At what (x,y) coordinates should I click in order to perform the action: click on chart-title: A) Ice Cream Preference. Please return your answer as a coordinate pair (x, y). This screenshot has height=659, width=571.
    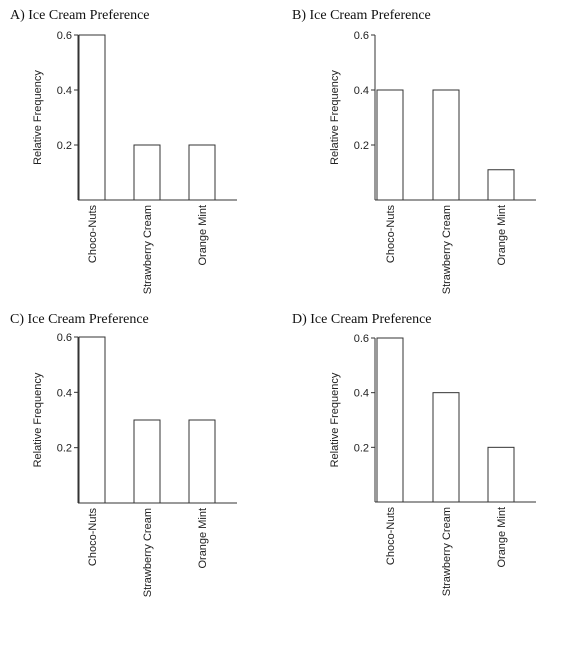
    Looking at the image, I should click on (80, 15).